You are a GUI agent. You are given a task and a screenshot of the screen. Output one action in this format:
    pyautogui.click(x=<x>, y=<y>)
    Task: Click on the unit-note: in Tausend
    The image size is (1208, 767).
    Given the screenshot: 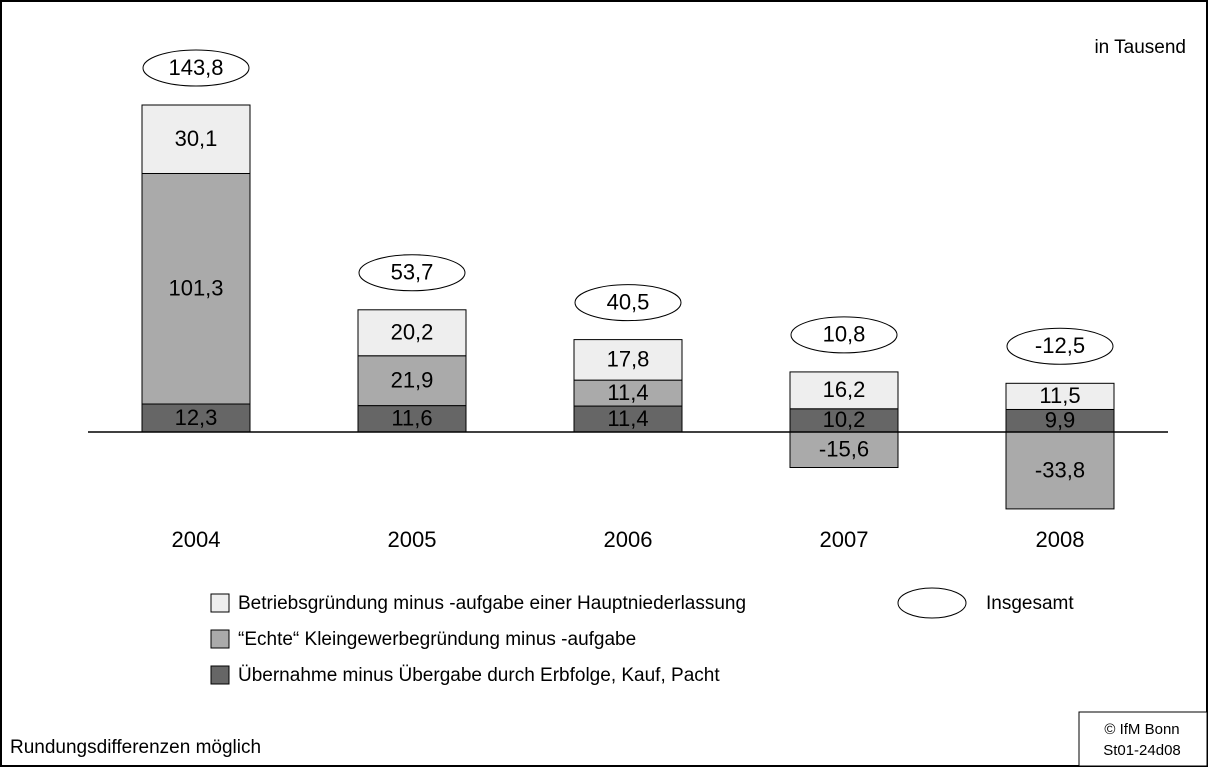 What is the action you would take?
    pyautogui.click(x=1140, y=47)
    